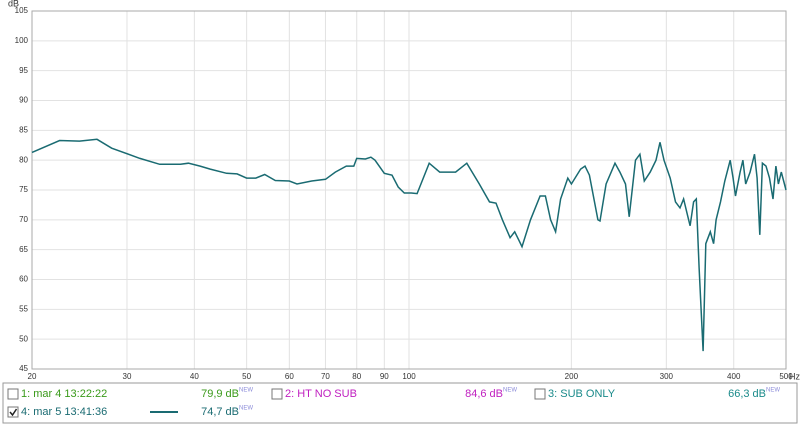 The image size is (800, 430). Describe the element at coordinates (572, 376) in the screenshot. I see `x-tick-label: 200` at that location.